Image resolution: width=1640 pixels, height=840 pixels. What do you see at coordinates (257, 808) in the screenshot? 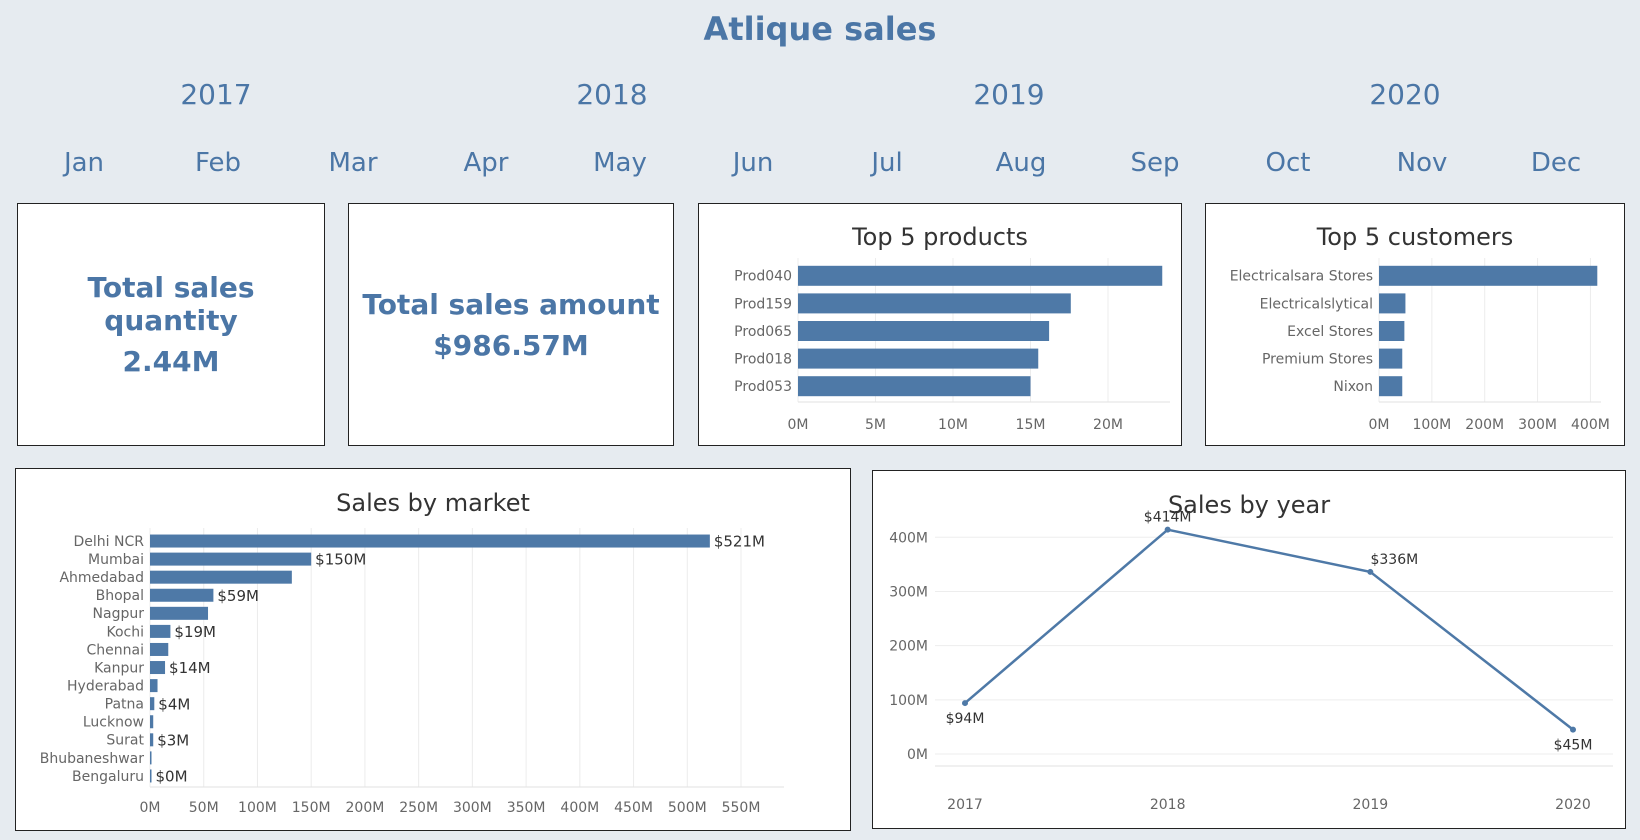
I see `sales-by-market-tick-label: 100M` at bounding box center [257, 808].